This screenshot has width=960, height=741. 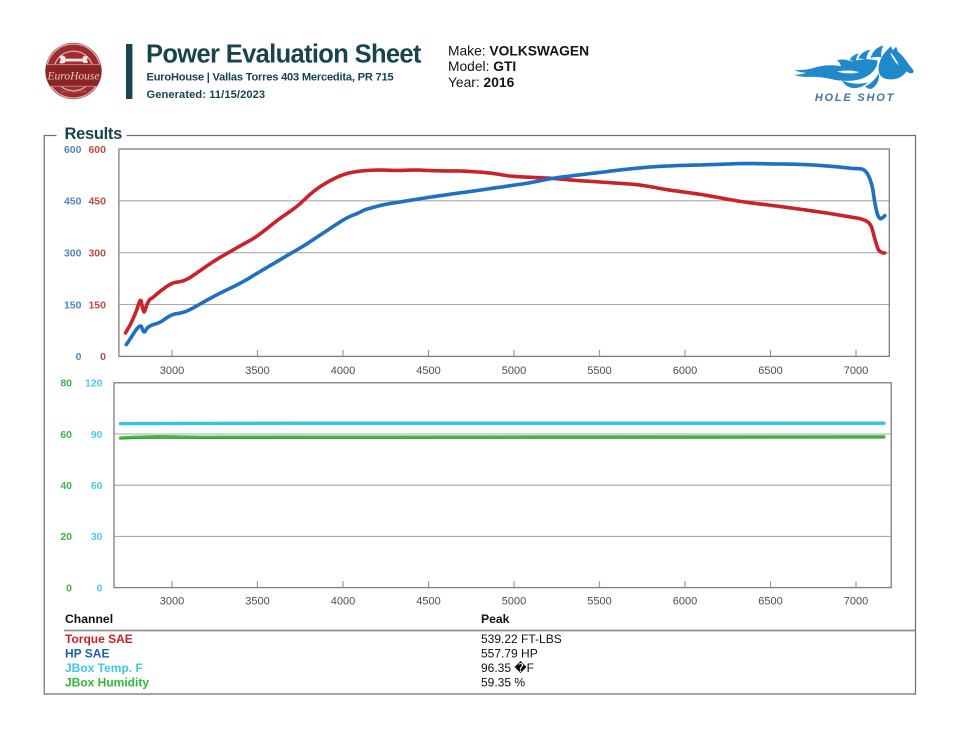 What do you see at coordinates (89, 619) in the screenshot?
I see `svg-text: Channel` at bounding box center [89, 619].